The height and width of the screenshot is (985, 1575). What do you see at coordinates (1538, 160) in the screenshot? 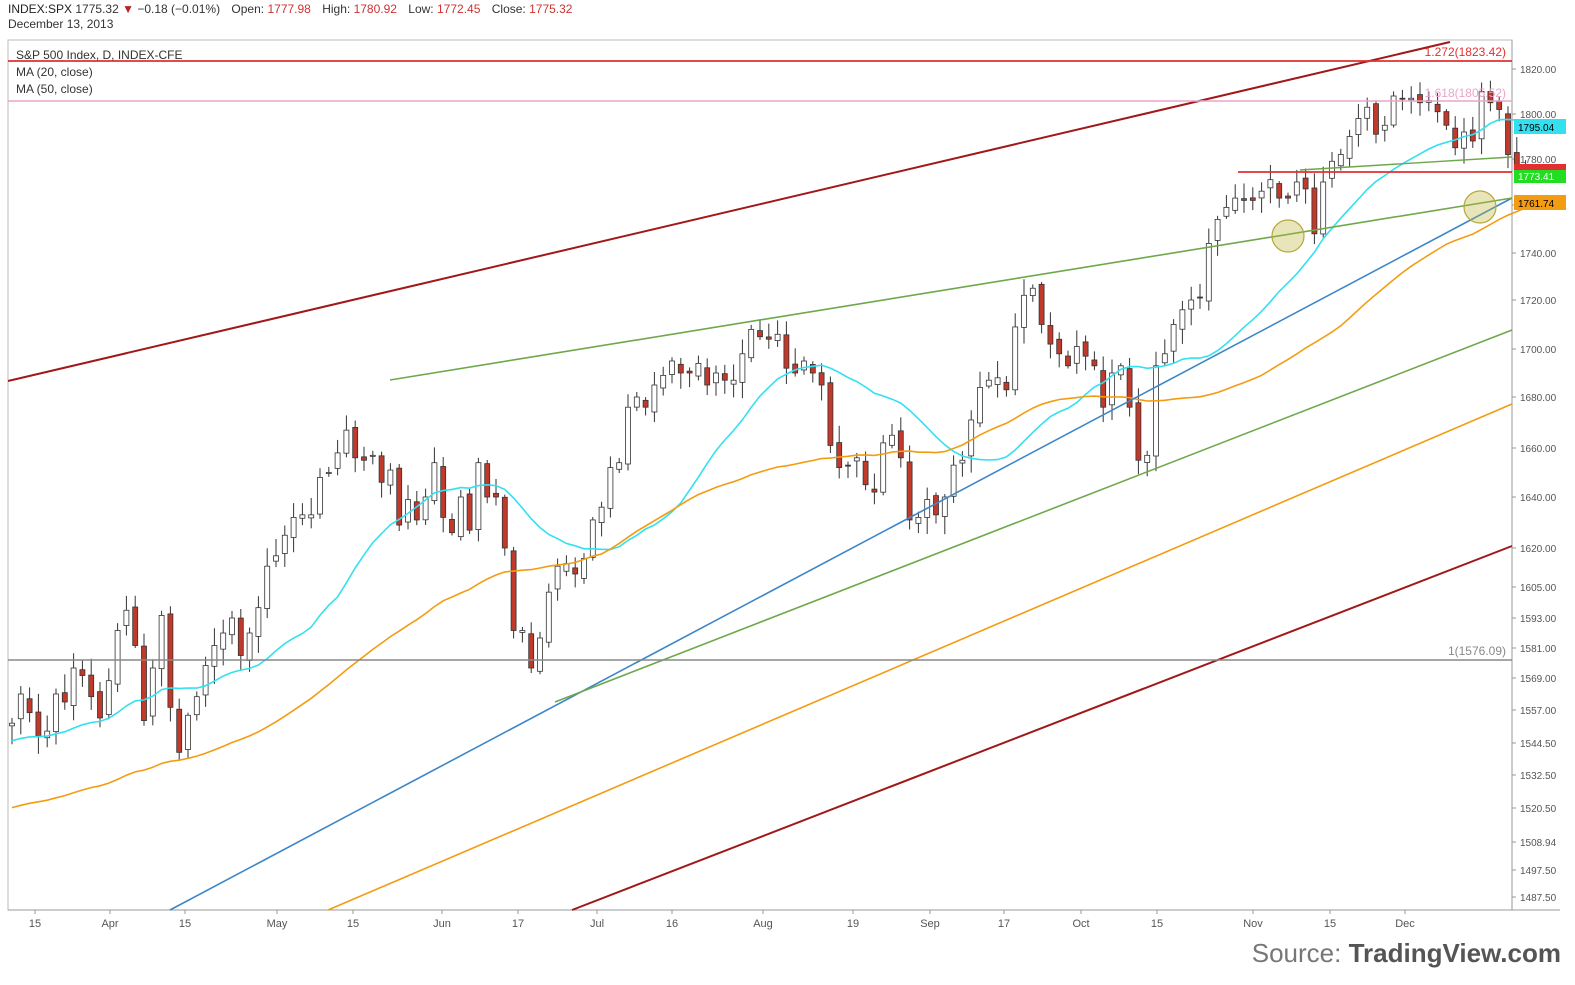
I see `y-tick-label: 1780.00` at bounding box center [1538, 160].